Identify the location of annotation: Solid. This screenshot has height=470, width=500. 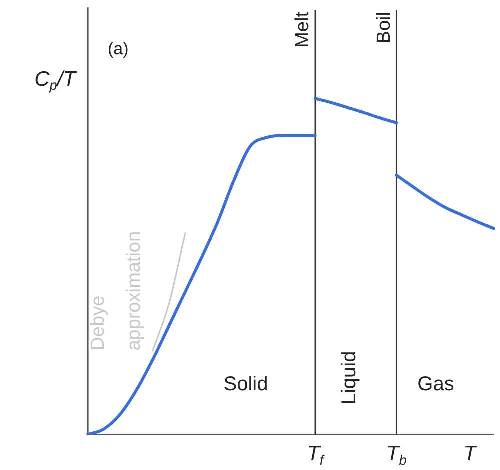
(246, 385).